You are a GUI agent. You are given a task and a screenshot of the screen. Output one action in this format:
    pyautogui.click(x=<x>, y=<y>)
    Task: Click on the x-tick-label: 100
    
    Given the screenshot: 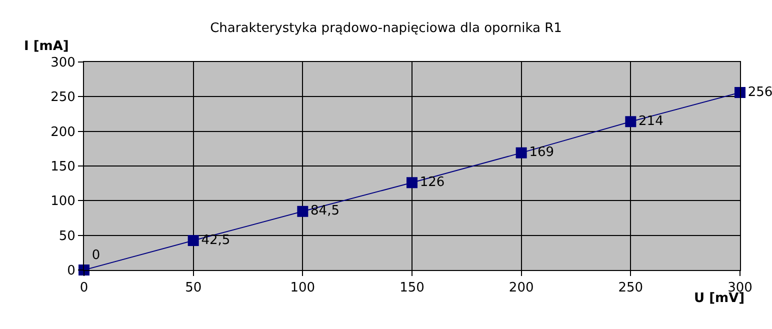 What is the action you would take?
    pyautogui.click(x=303, y=288)
    